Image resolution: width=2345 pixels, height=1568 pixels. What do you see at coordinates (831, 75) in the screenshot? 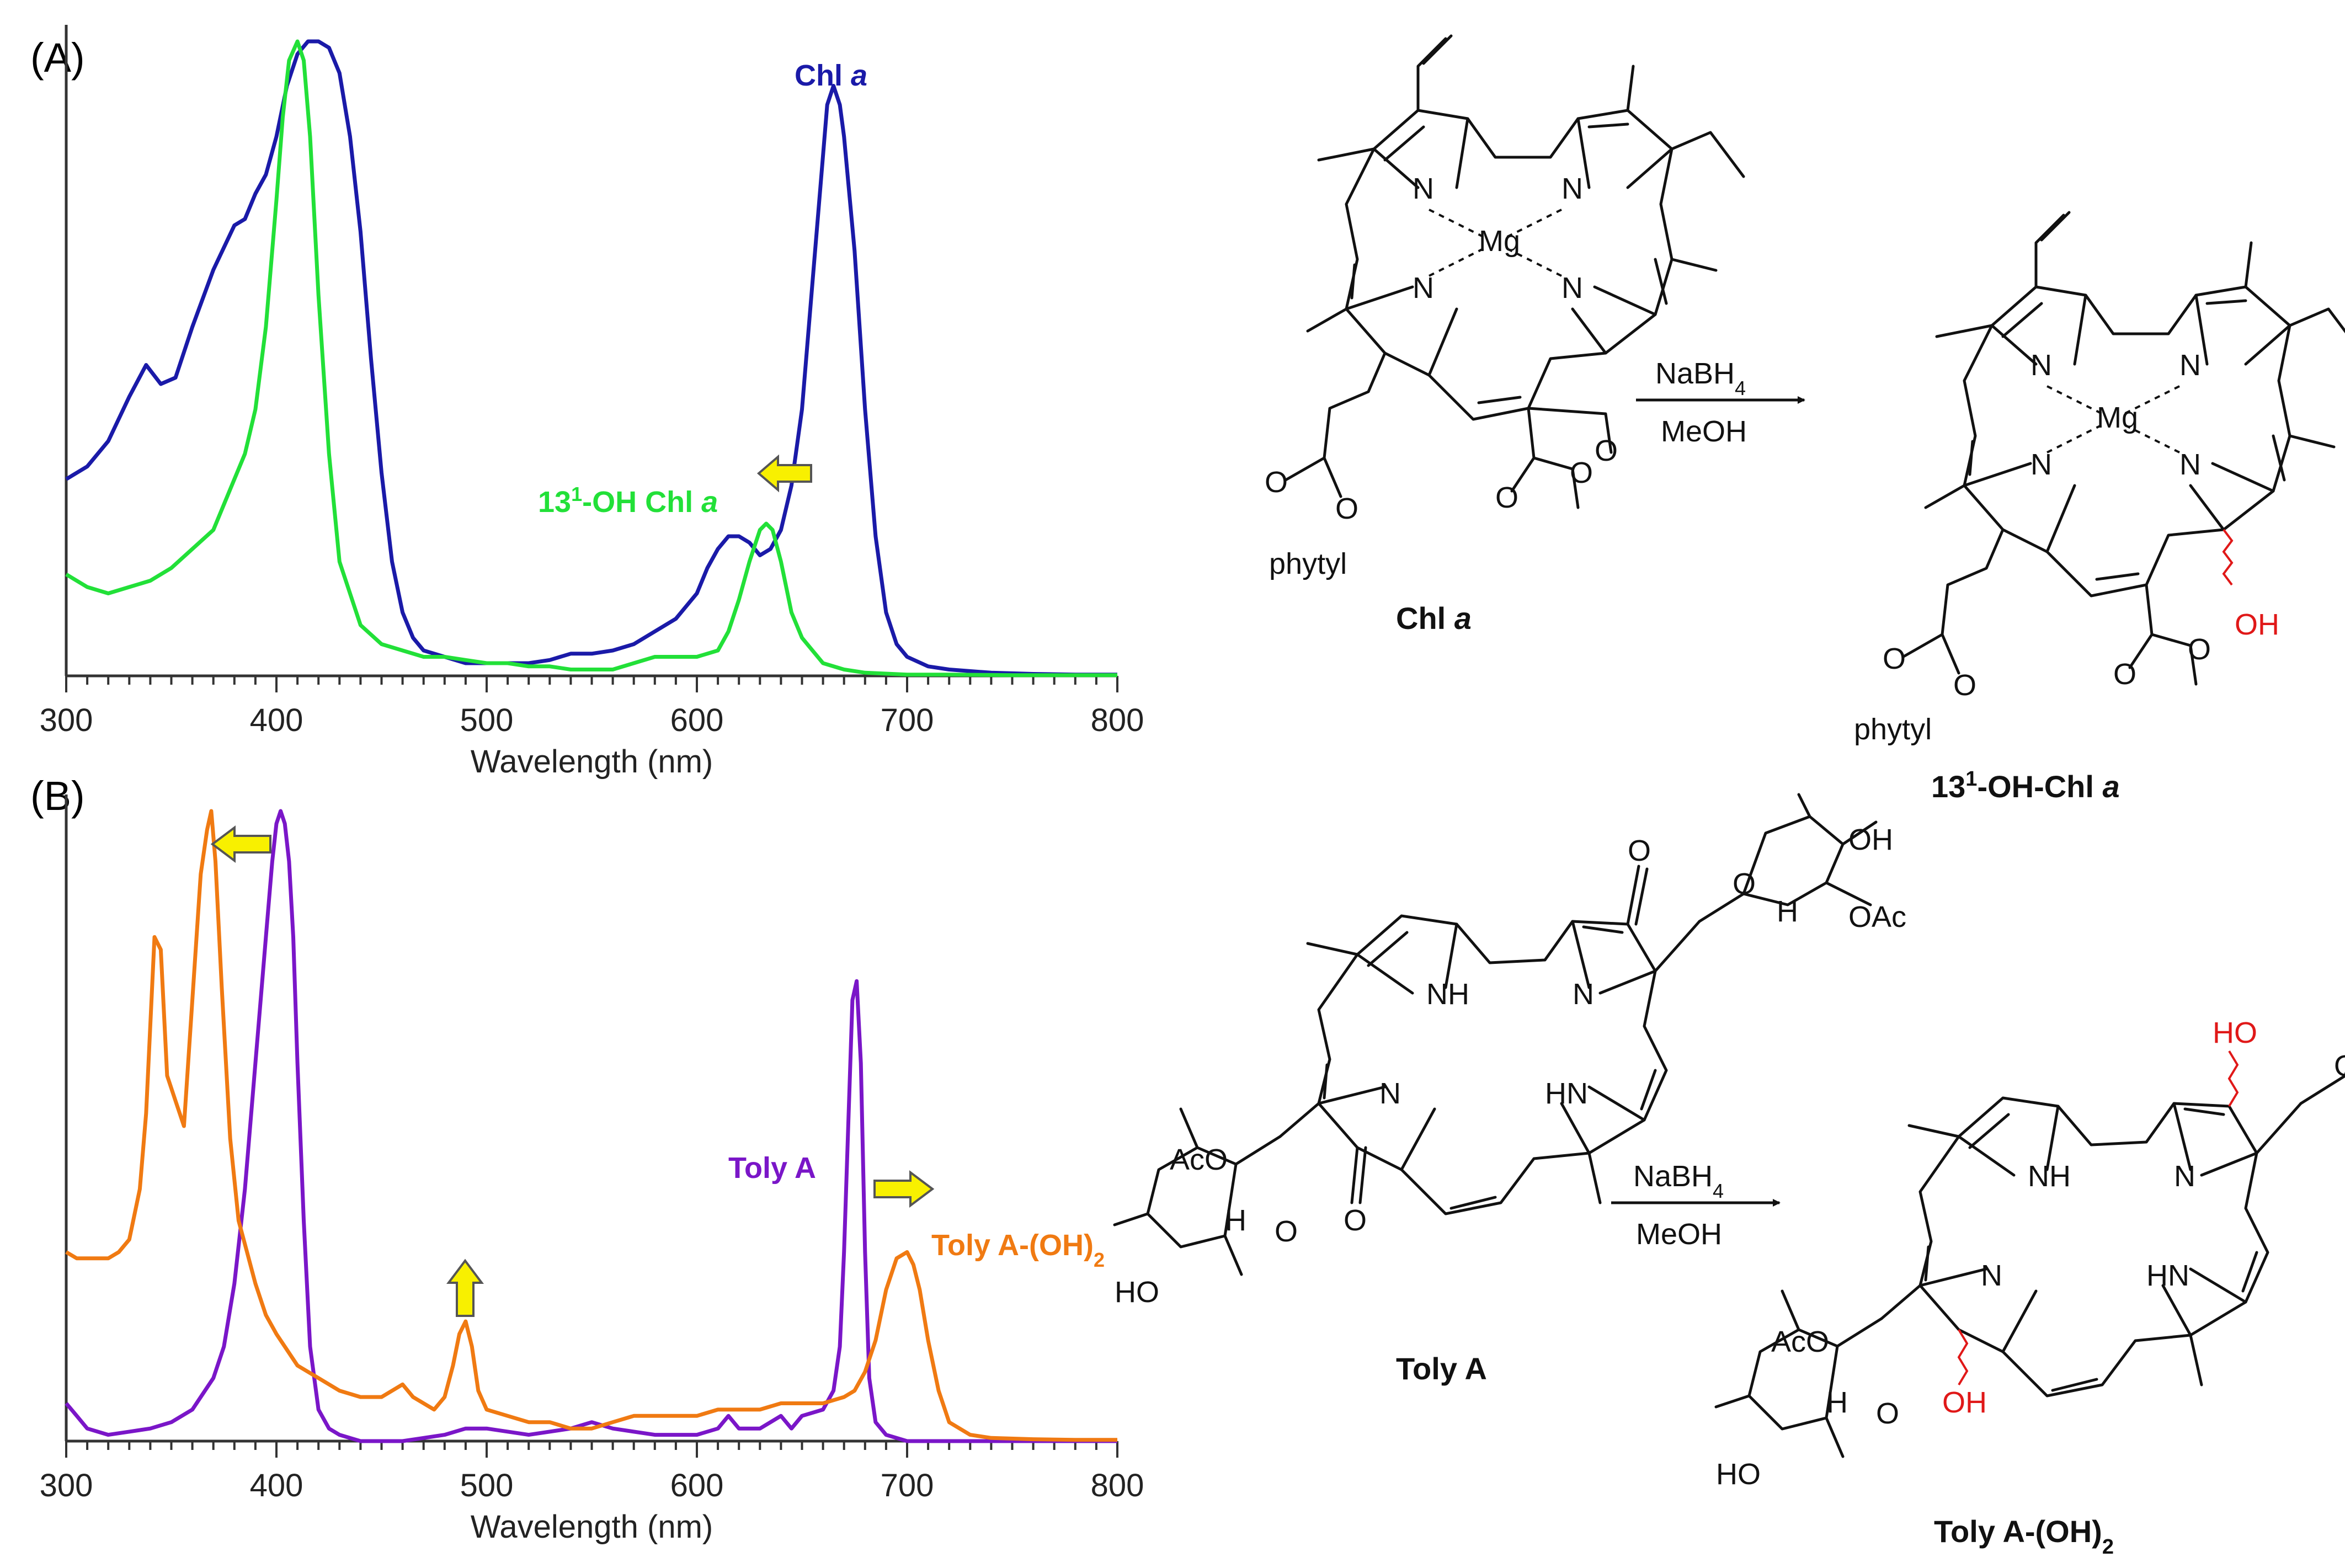
I see `chart-a-series-label-chl-a: Chl a` at bounding box center [831, 75].